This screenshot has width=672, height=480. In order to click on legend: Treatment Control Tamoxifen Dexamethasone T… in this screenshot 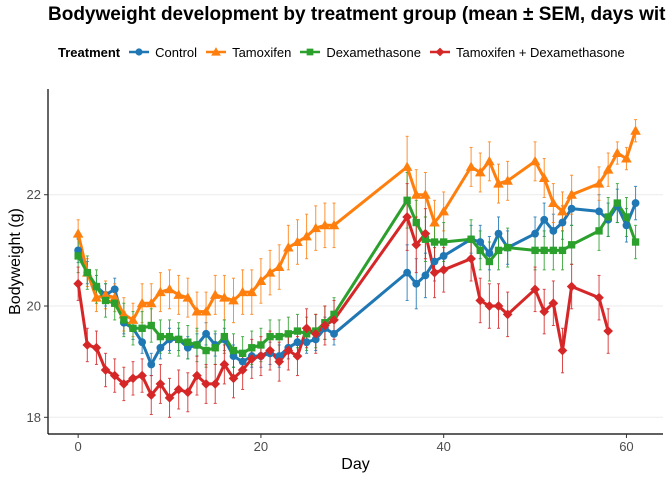, I will do `click(345, 52)`.